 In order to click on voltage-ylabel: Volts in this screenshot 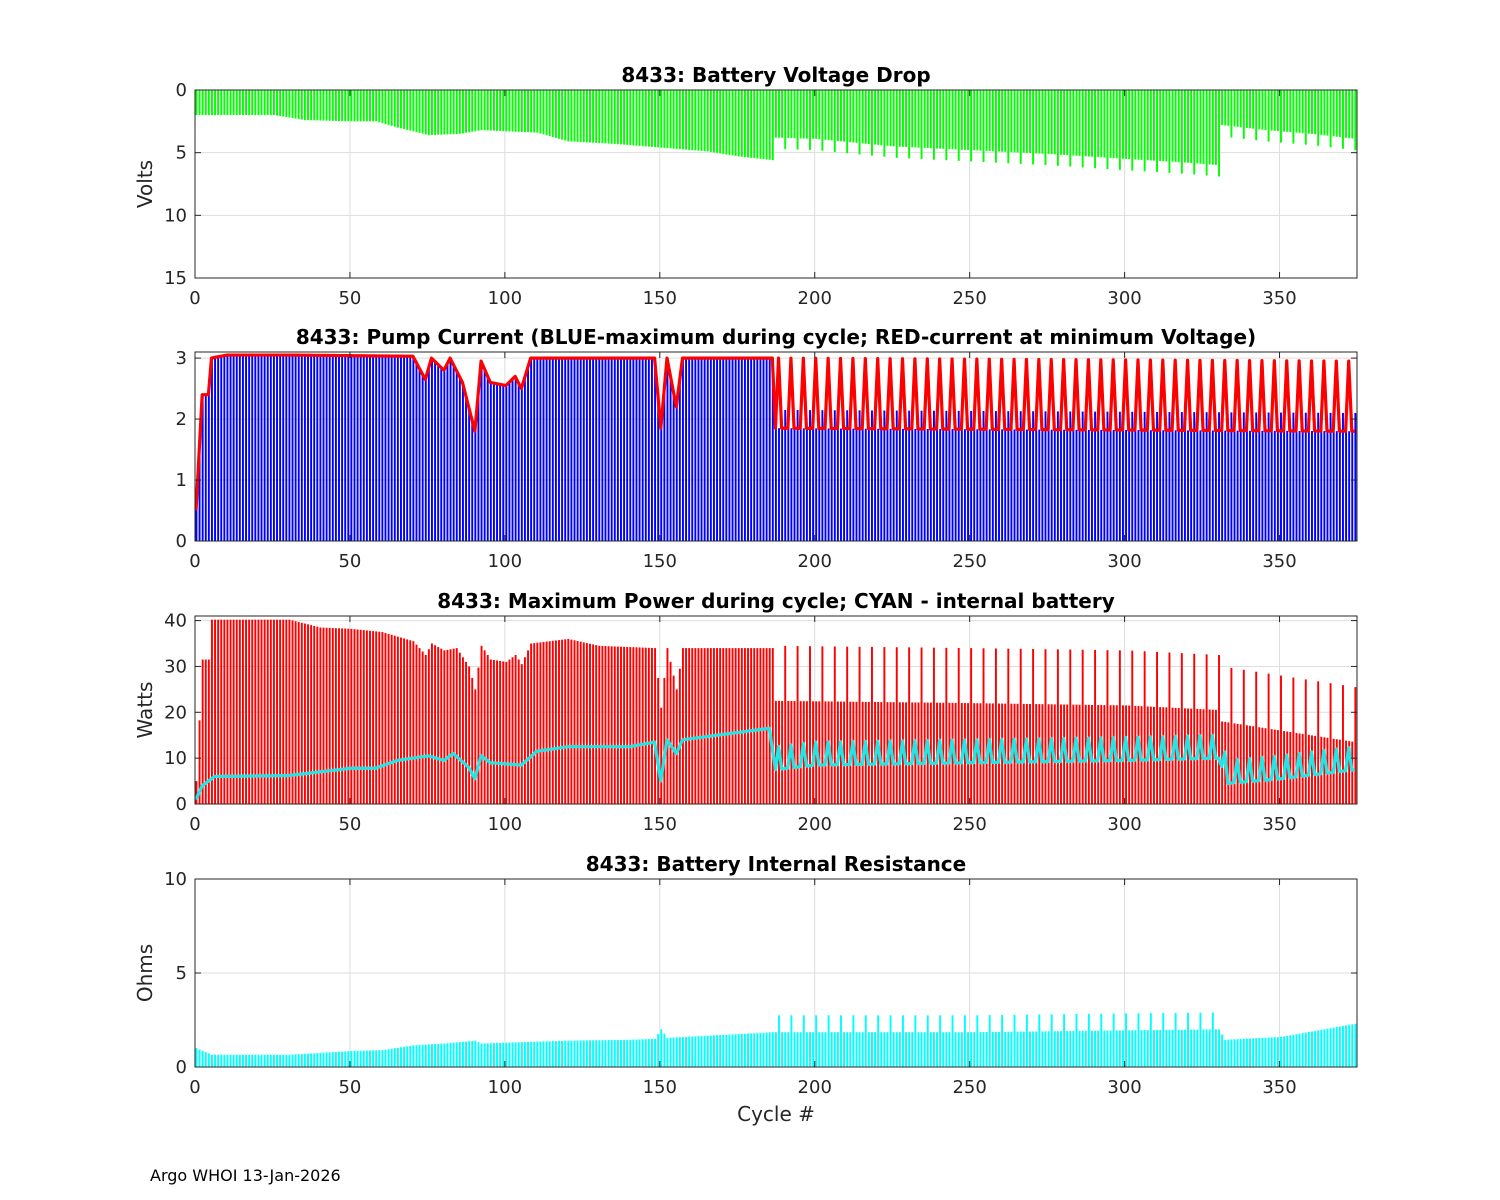, I will do `click(145, 184)`.